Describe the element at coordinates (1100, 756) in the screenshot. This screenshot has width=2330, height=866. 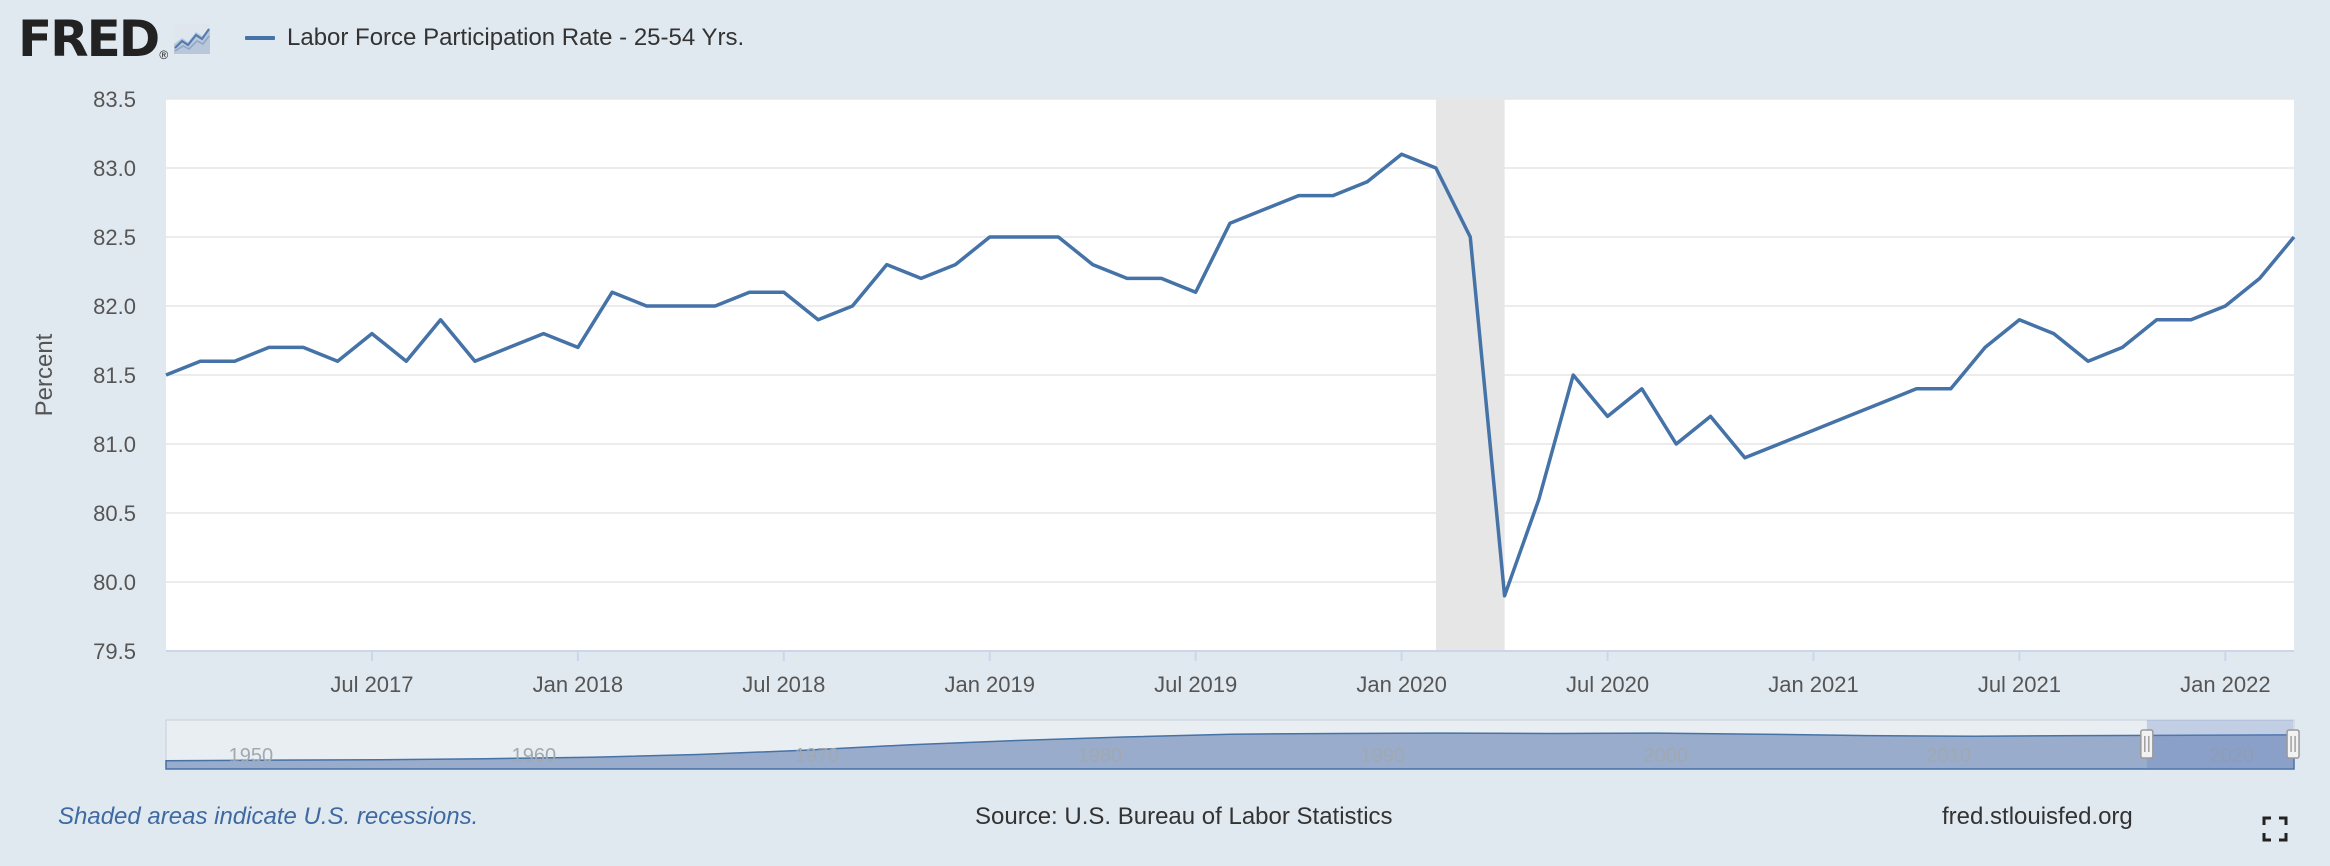
I see `navigator-label: 1980` at that location.